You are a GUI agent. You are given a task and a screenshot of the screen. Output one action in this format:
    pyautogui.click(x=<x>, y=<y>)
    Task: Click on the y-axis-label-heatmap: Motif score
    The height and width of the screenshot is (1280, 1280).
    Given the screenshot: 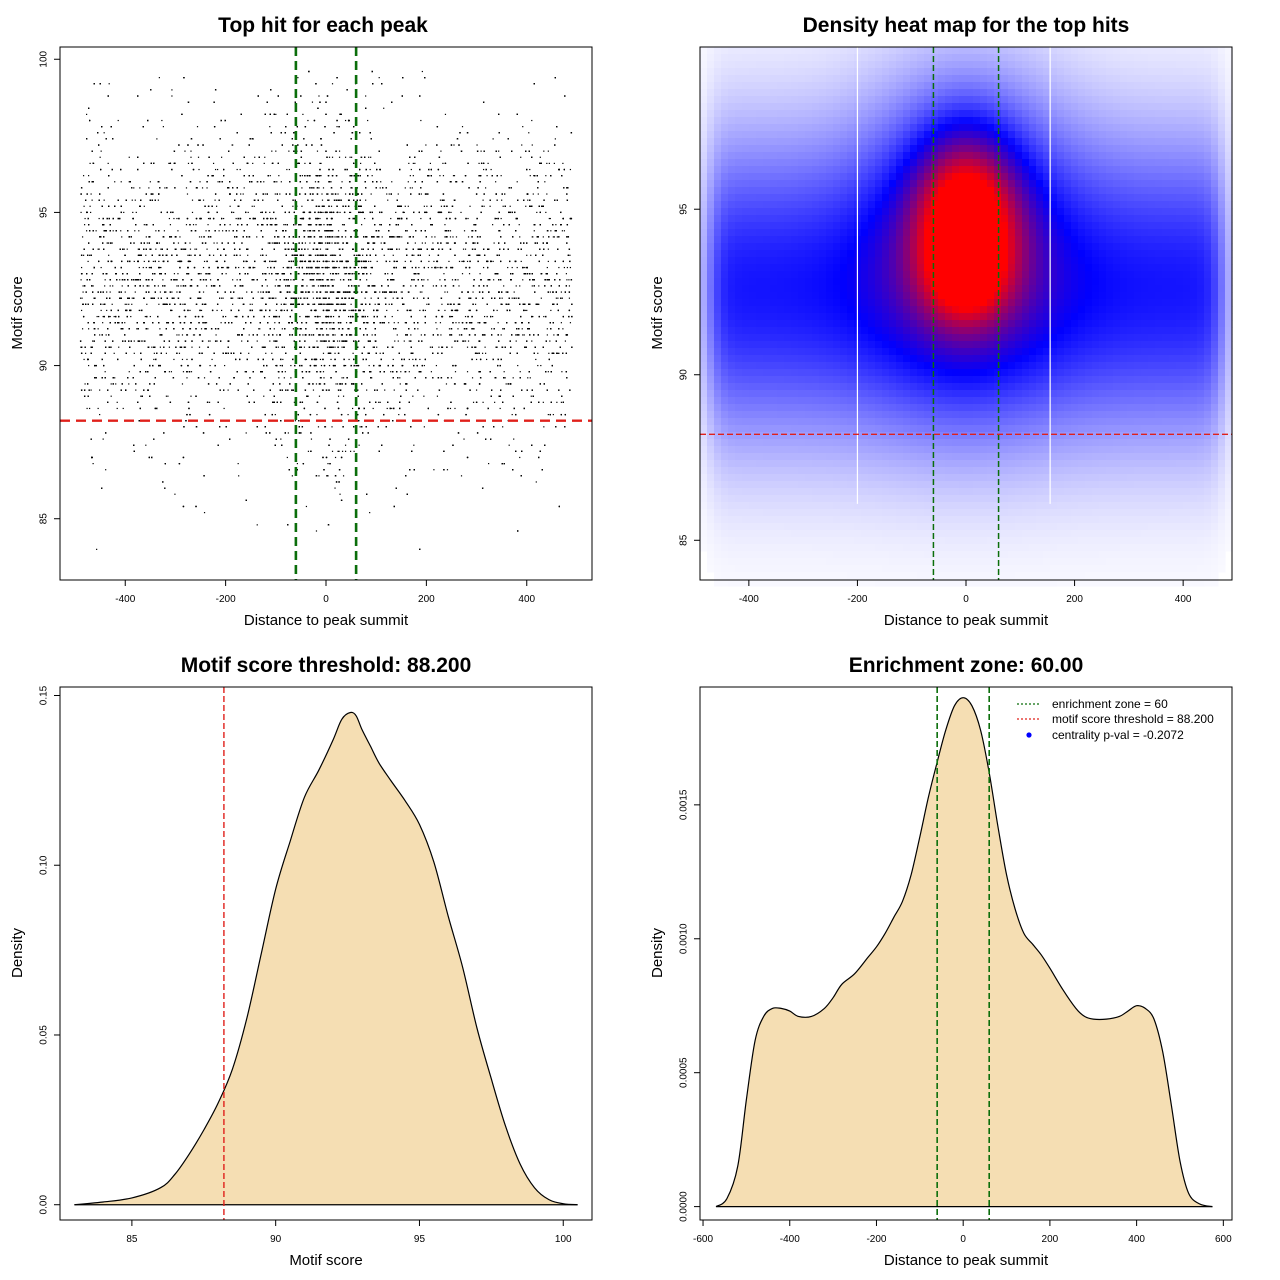 What is the action you would take?
    pyautogui.click(x=657, y=312)
    